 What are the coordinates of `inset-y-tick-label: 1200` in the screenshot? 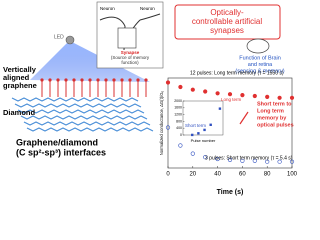 It's located at (178, 115).